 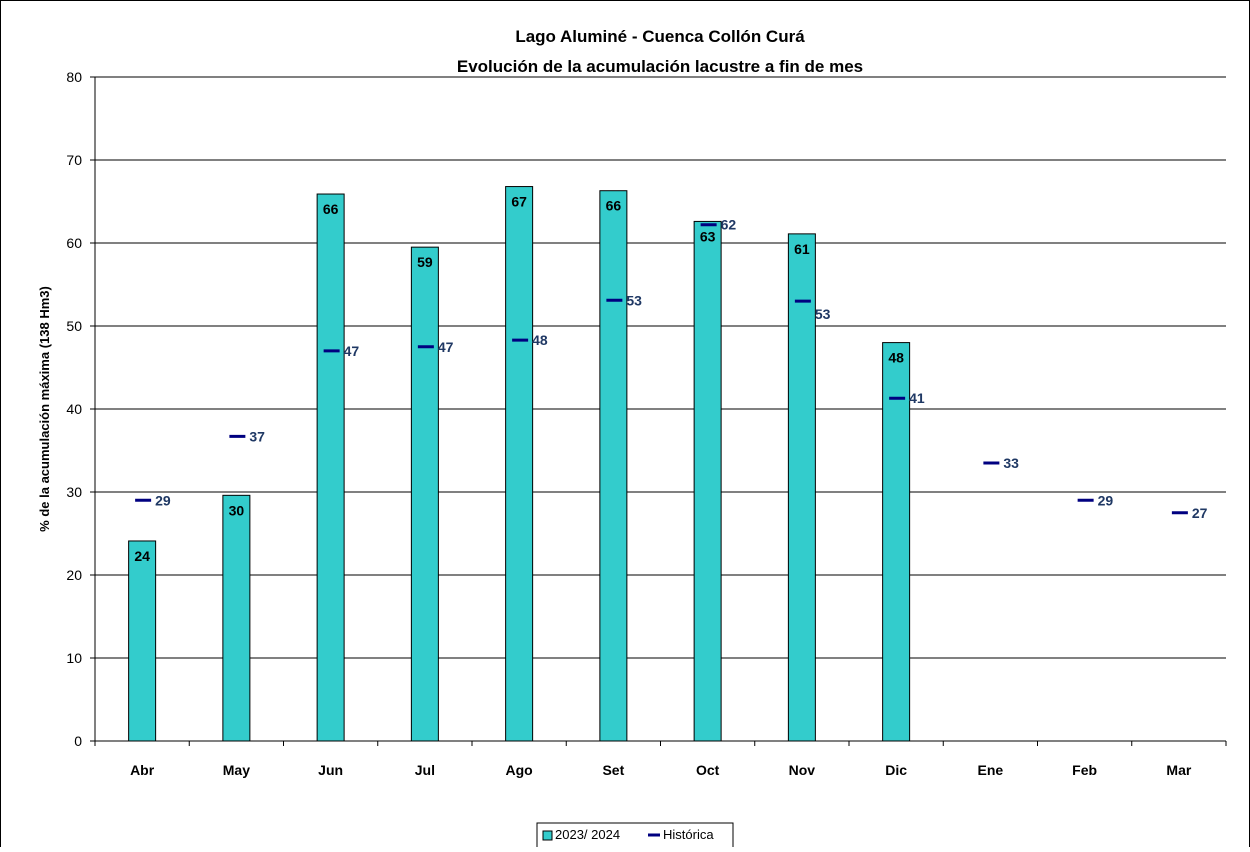 What do you see at coordinates (237, 510) in the screenshot?
I see `bar-data-label: 30` at bounding box center [237, 510].